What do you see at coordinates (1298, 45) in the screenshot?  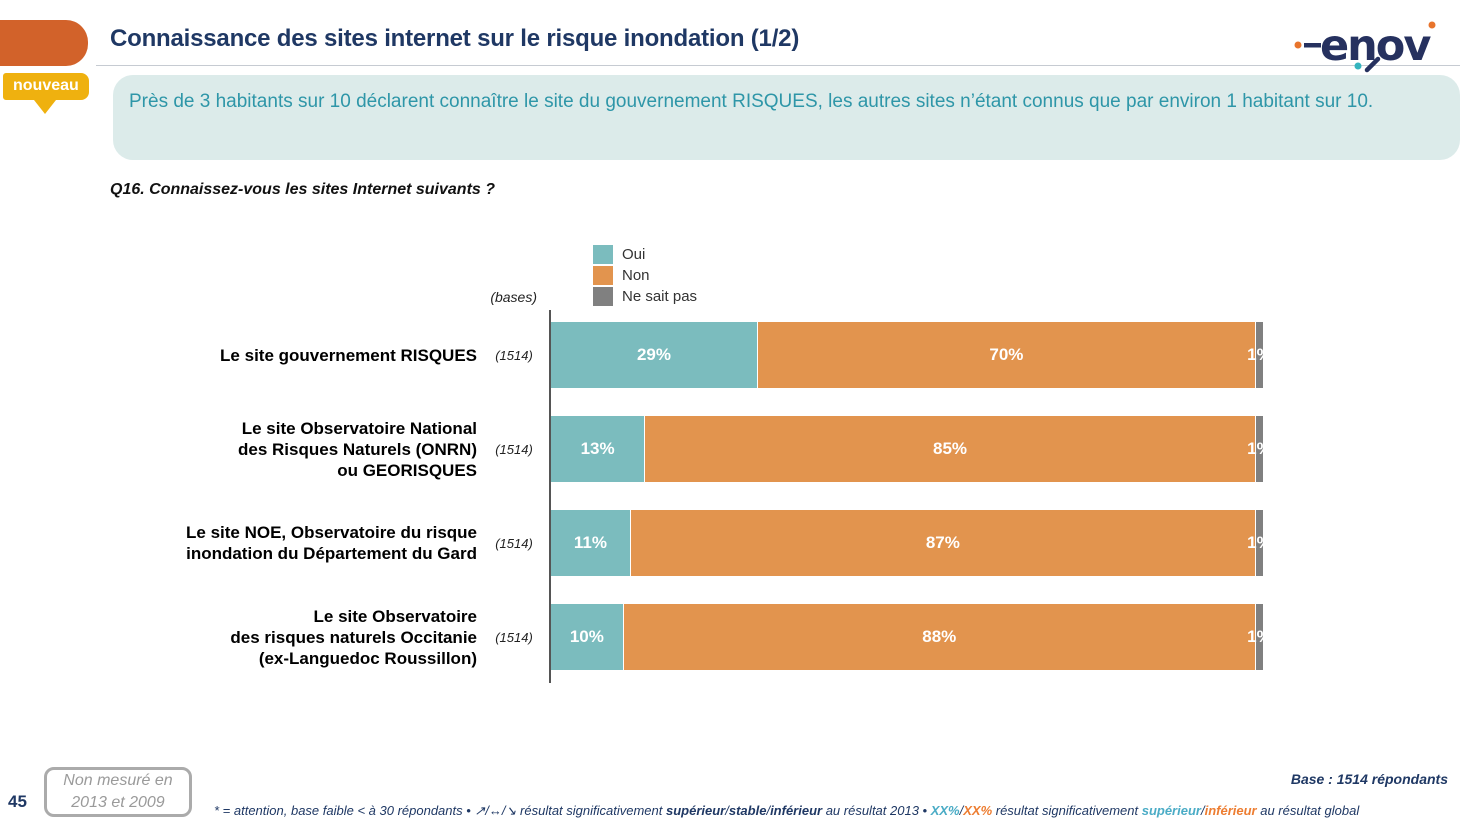 I see `logo-dot-left` at bounding box center [1298, 45].